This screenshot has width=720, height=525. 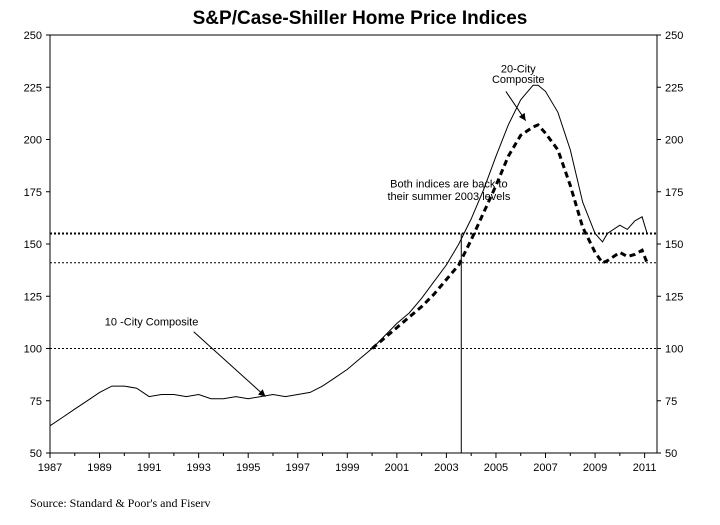 What do you see at coordinates (33, 297) in the screenshot?
I see `y-tick-label-left: 125` at bounding box center [33, 297].